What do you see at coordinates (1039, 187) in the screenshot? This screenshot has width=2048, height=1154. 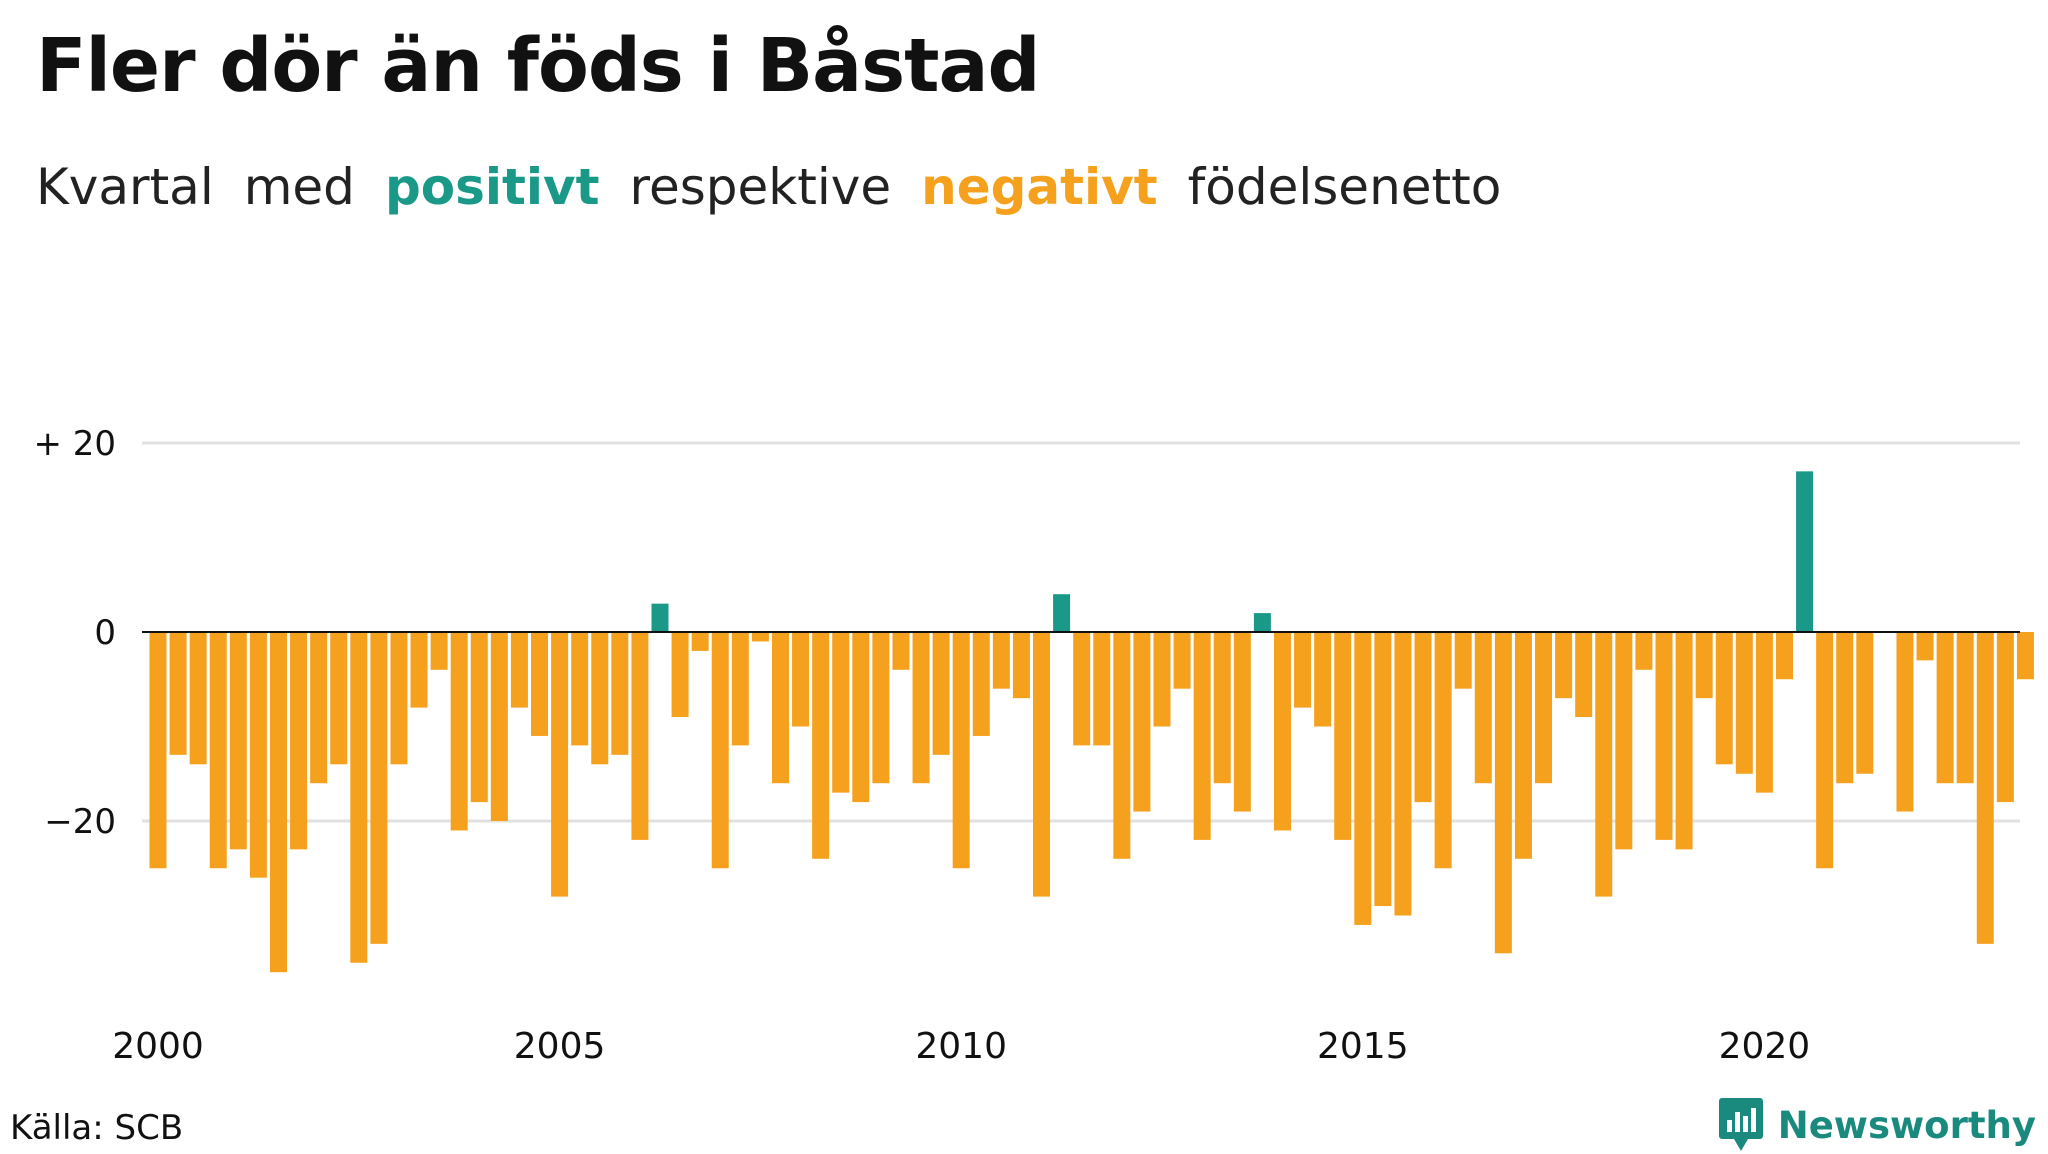 I see `legend-negative: negativt` at bounding box center [1039, 187].